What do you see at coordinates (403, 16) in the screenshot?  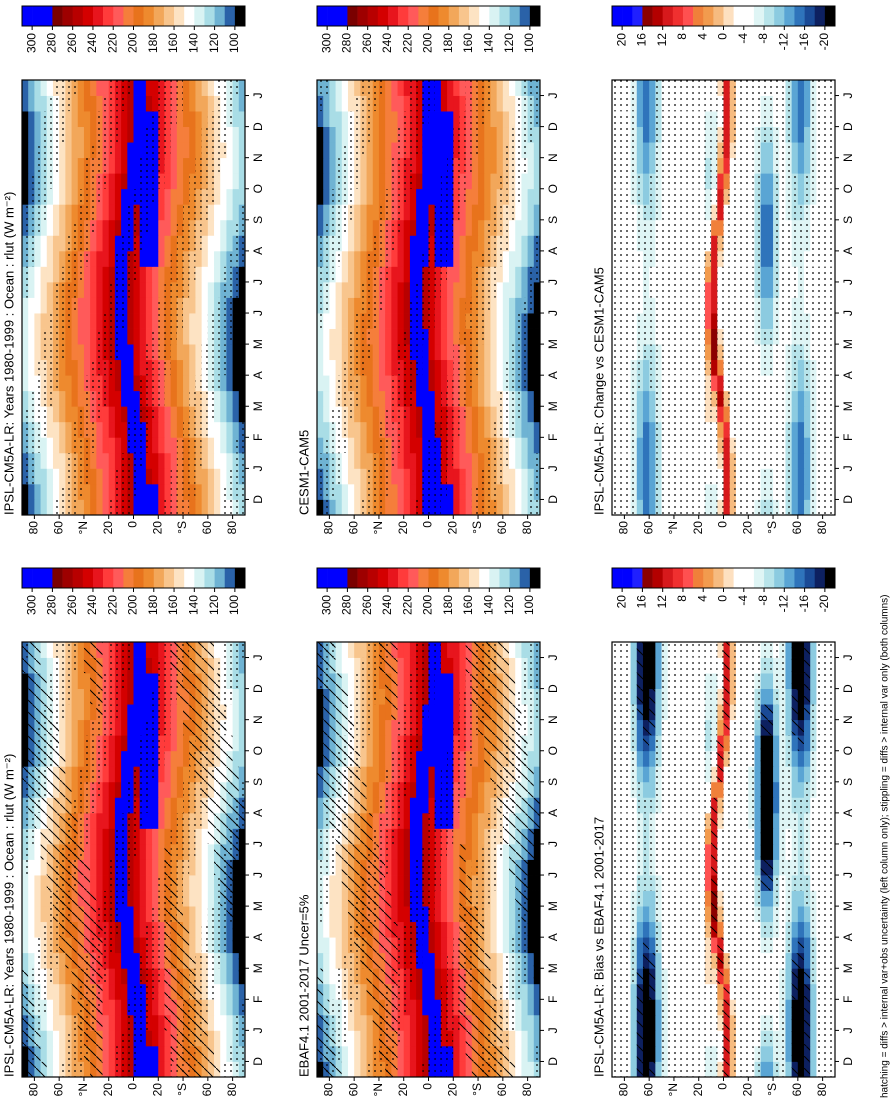 I see `colorbar-swatch` at bounding box center [403, 16].